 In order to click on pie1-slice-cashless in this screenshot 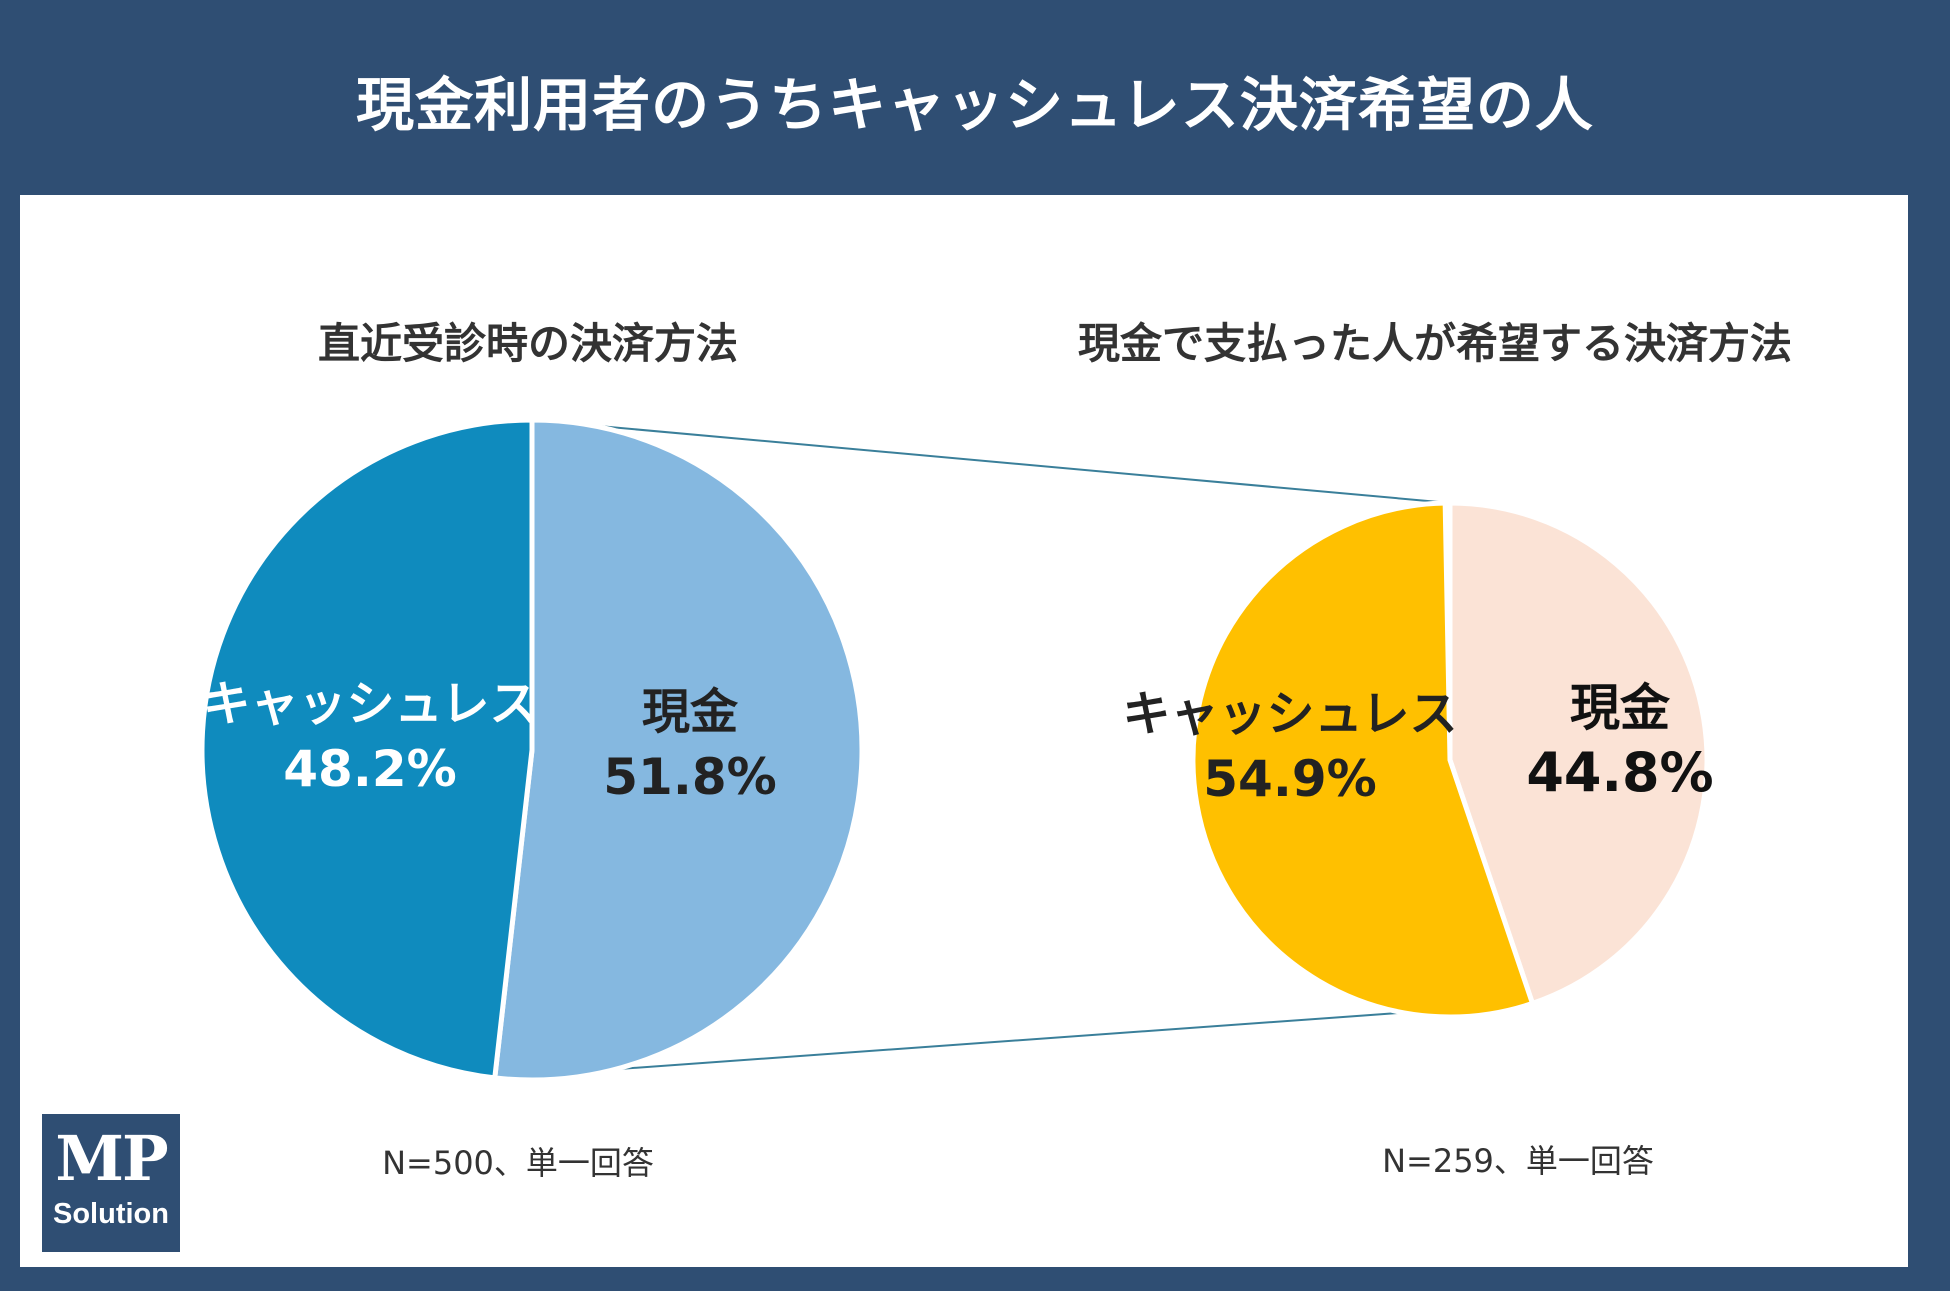, I will do `click(1363, 760)`.